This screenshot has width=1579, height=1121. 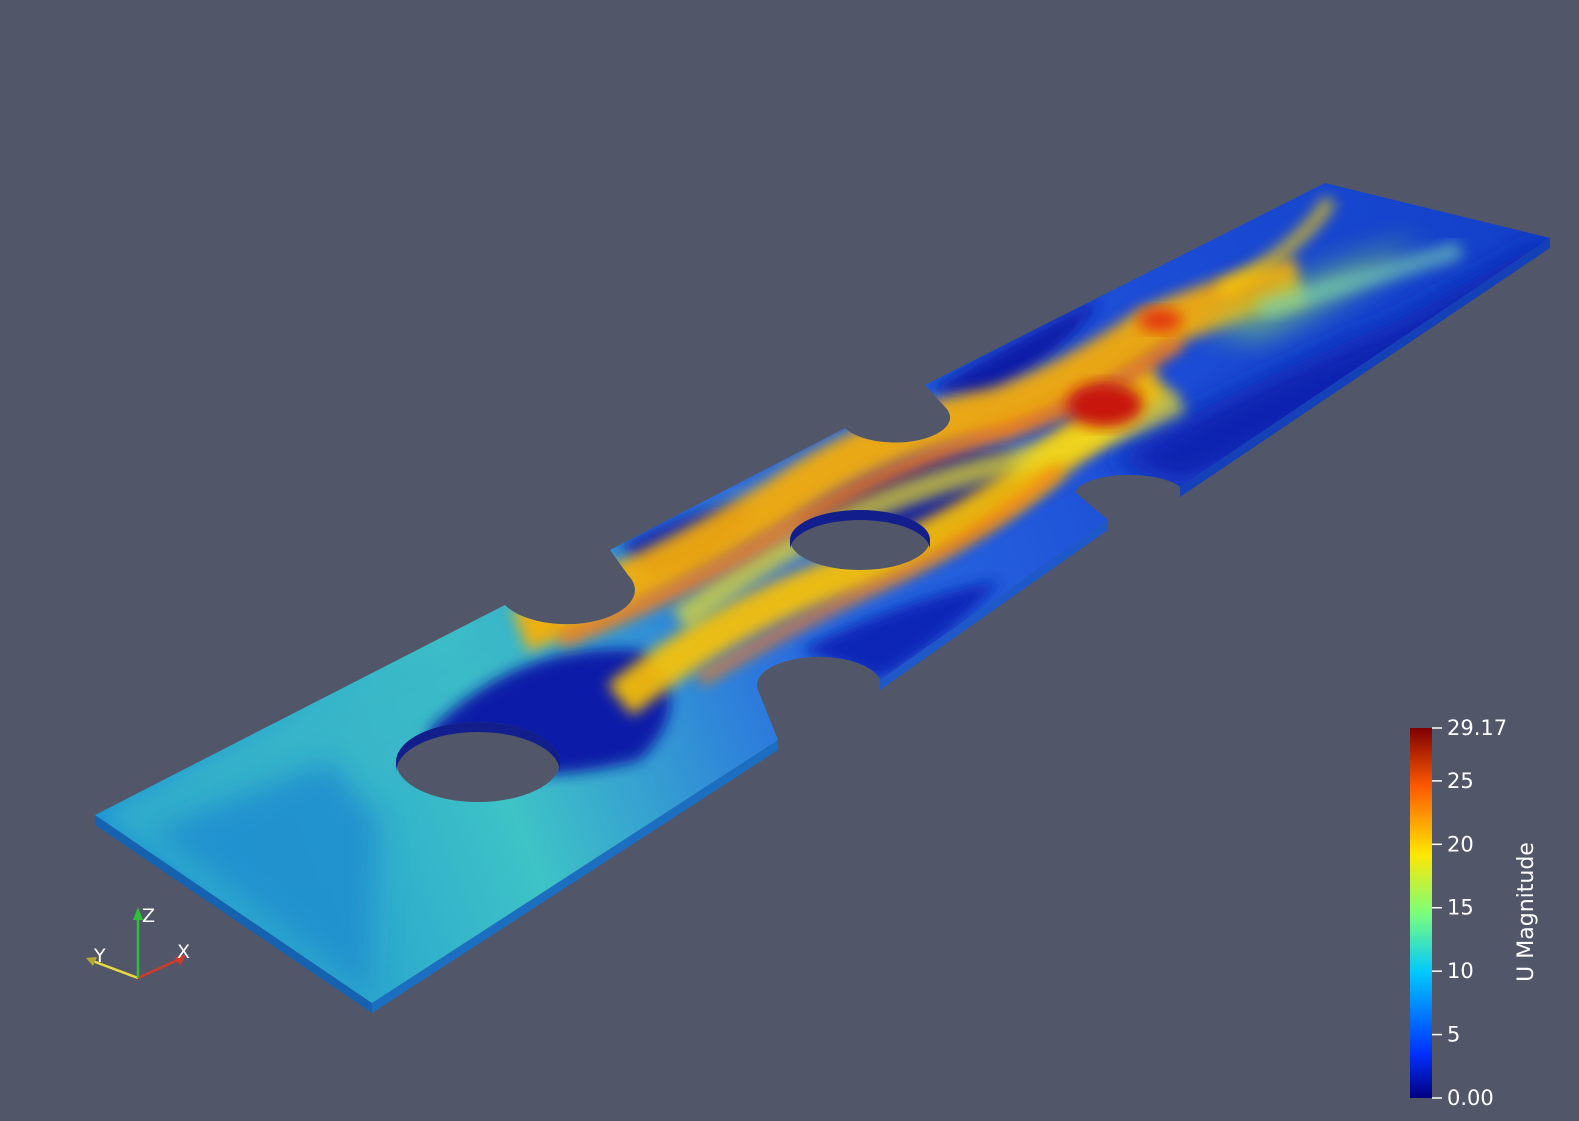 I want to click on x-axis-line, so click(x=160, y=968).